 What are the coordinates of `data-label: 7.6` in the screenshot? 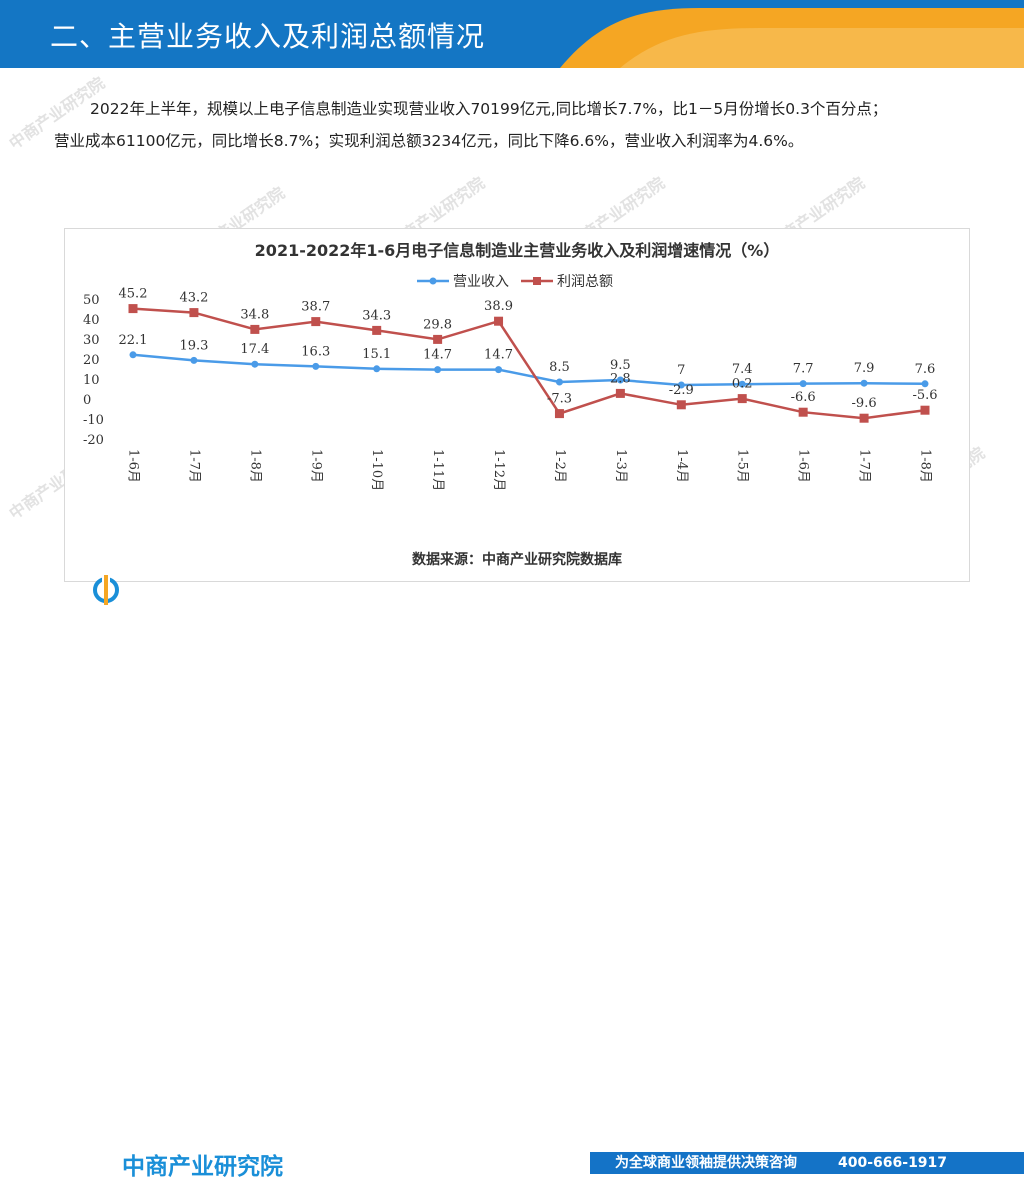 It's located at (925, 369).